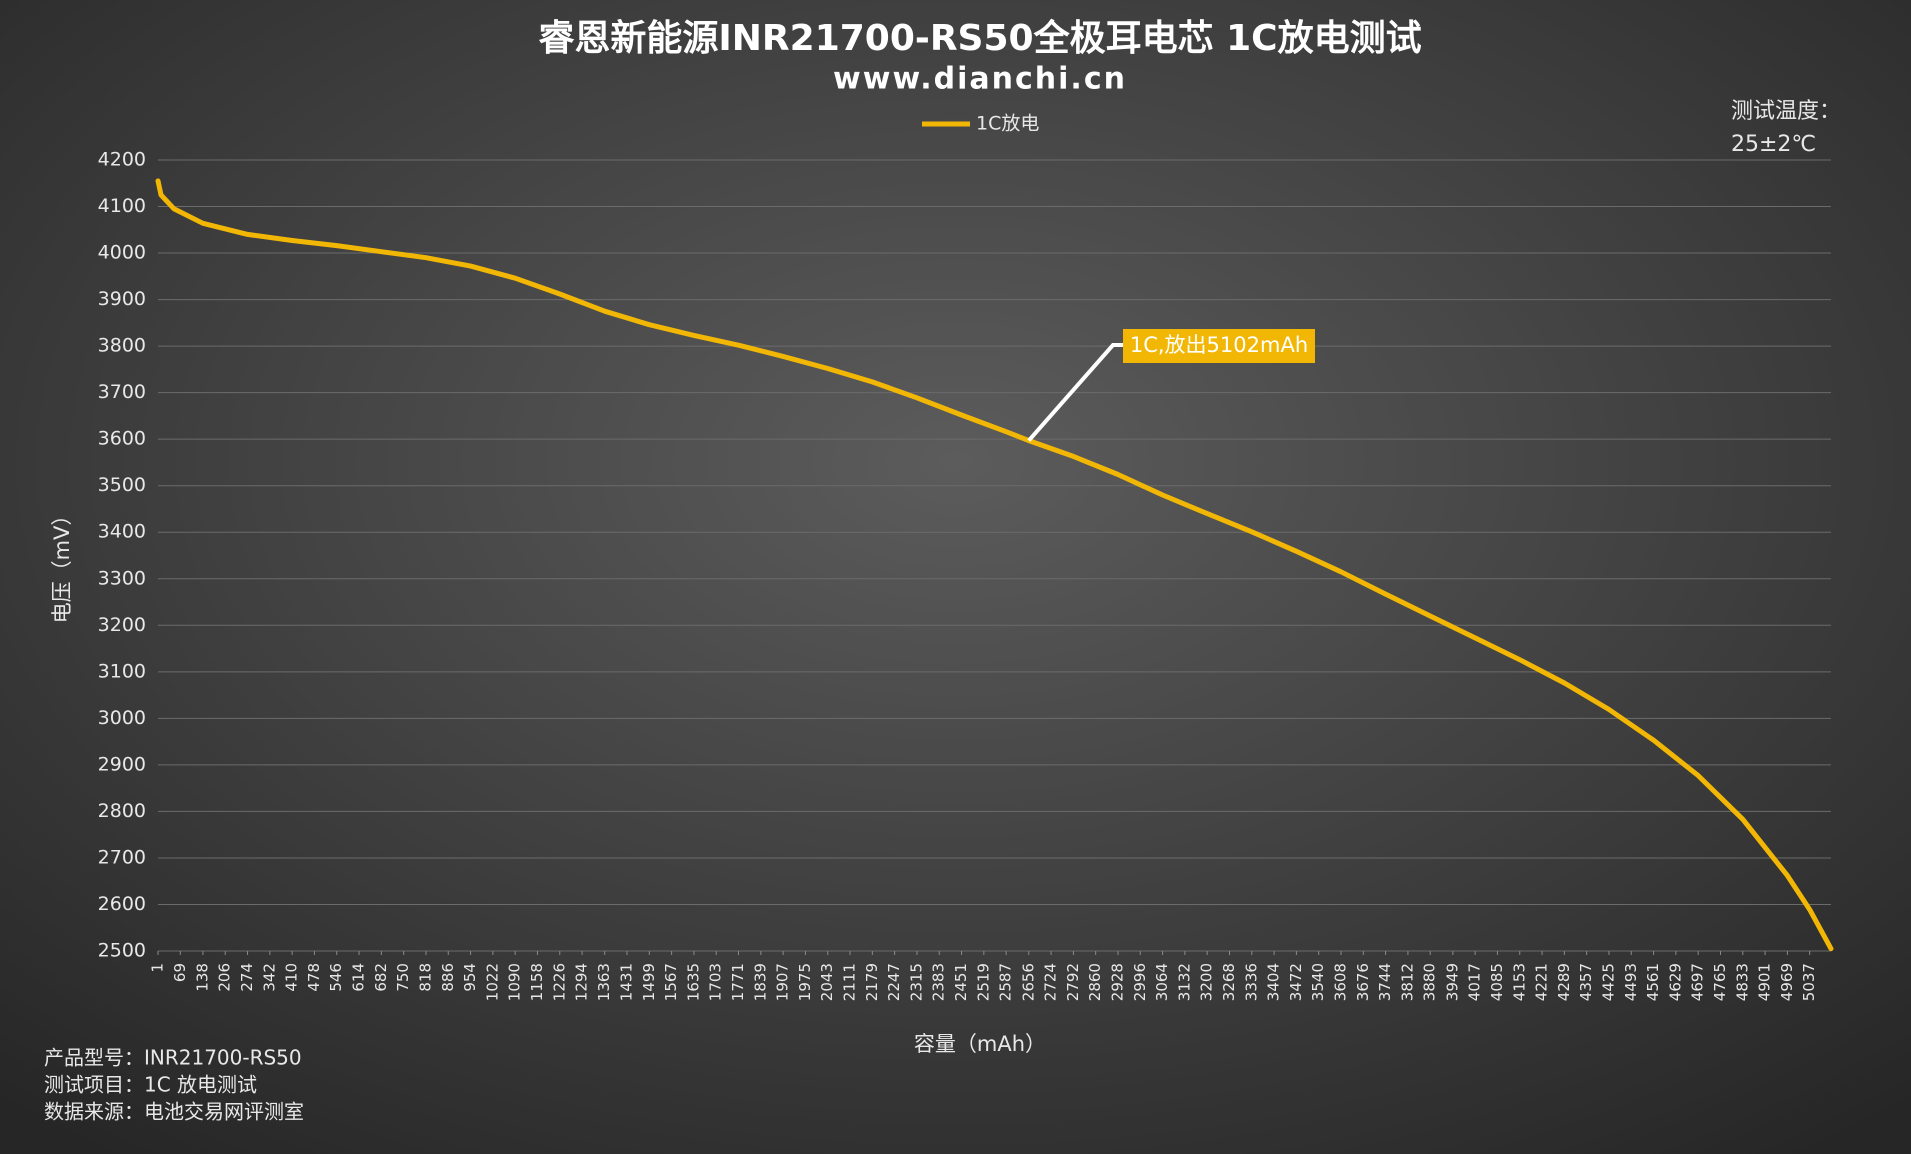 The image size is (1911, 1154). I want to click on y-tick-label: 2500, so click(122, 951).